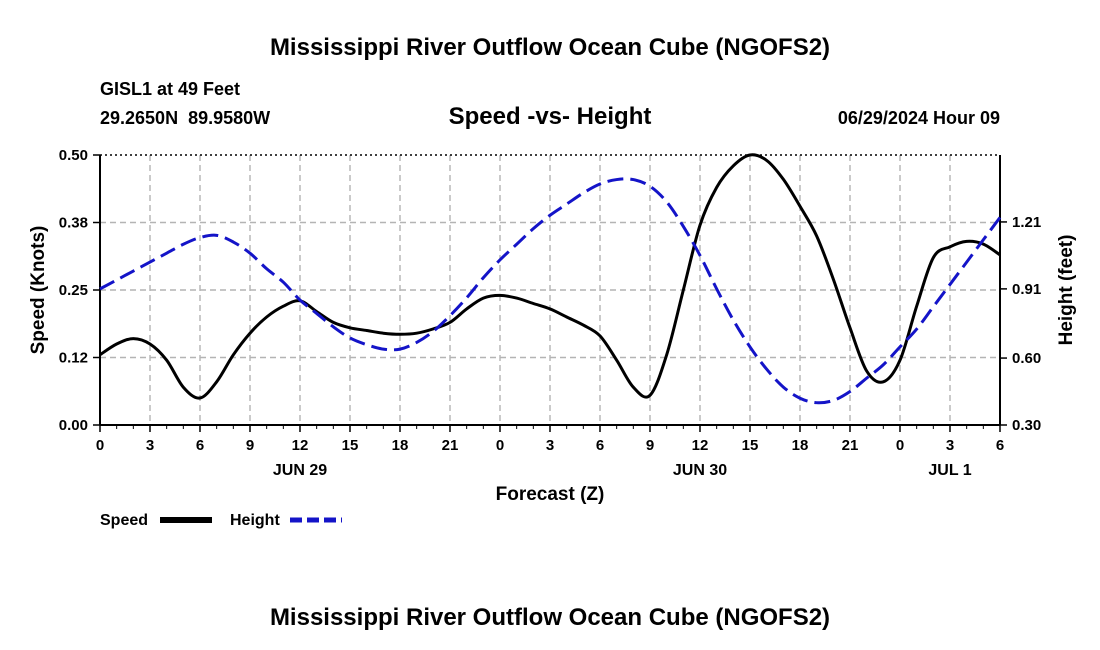  Describe the element at coordinates (221, 520) in the screenshot. I see `legend: Speed Height` at that location.